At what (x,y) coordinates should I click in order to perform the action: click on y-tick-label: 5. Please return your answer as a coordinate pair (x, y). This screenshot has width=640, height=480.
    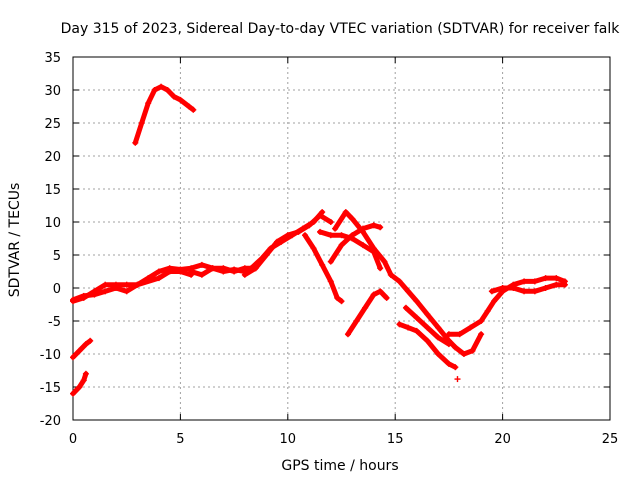
    Looking at the image, I should click on (57, 256).